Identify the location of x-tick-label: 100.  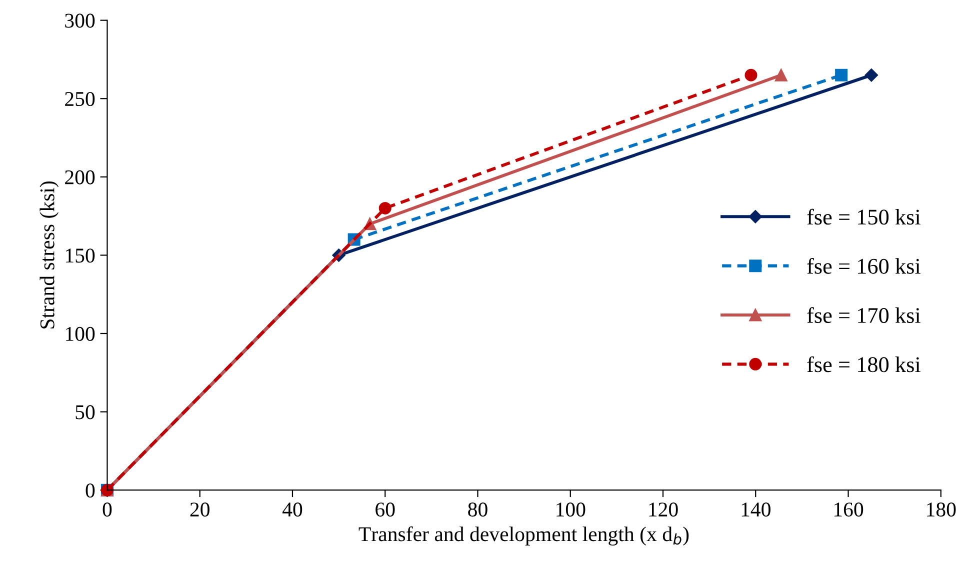
(571, 509).